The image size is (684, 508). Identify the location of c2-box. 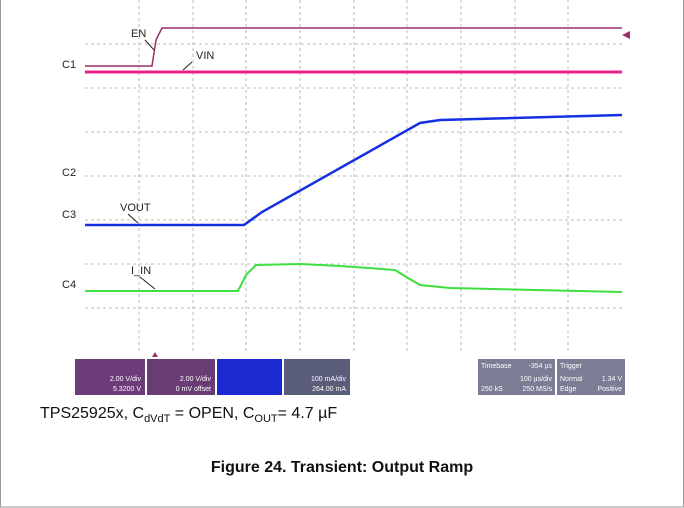
(181, 377).